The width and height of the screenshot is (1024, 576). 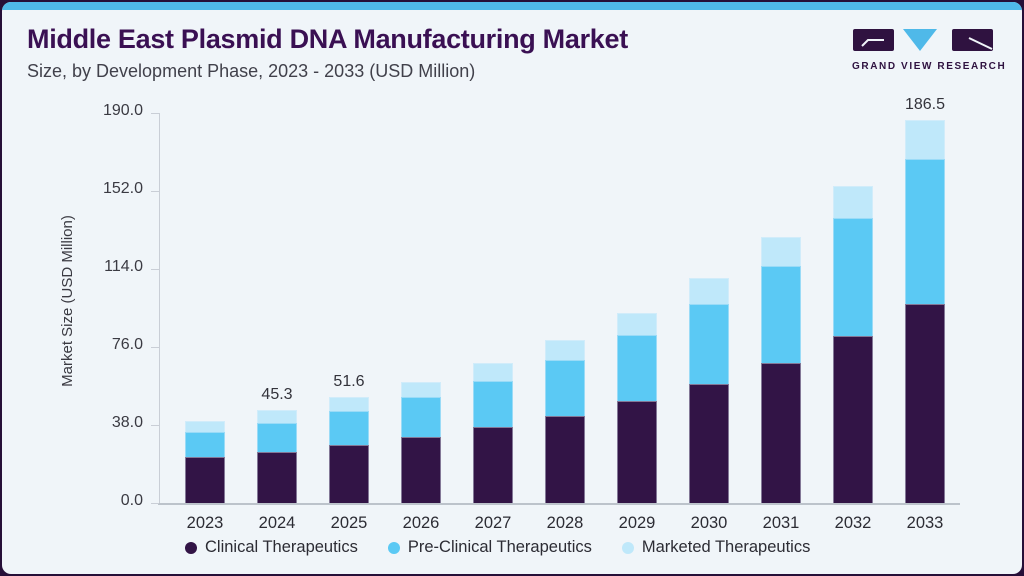 What do you see at coordinates (155, 425) in the screenshot?
I see `y-tick-38.0` at bounding box center [155, 425].